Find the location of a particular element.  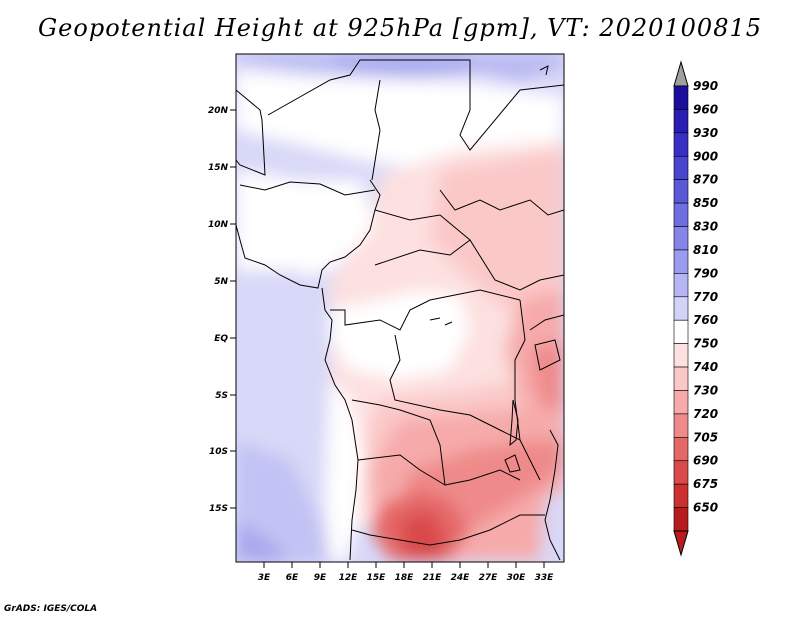

colorbar-label-930: 930 is located at coordinates (705, 133).